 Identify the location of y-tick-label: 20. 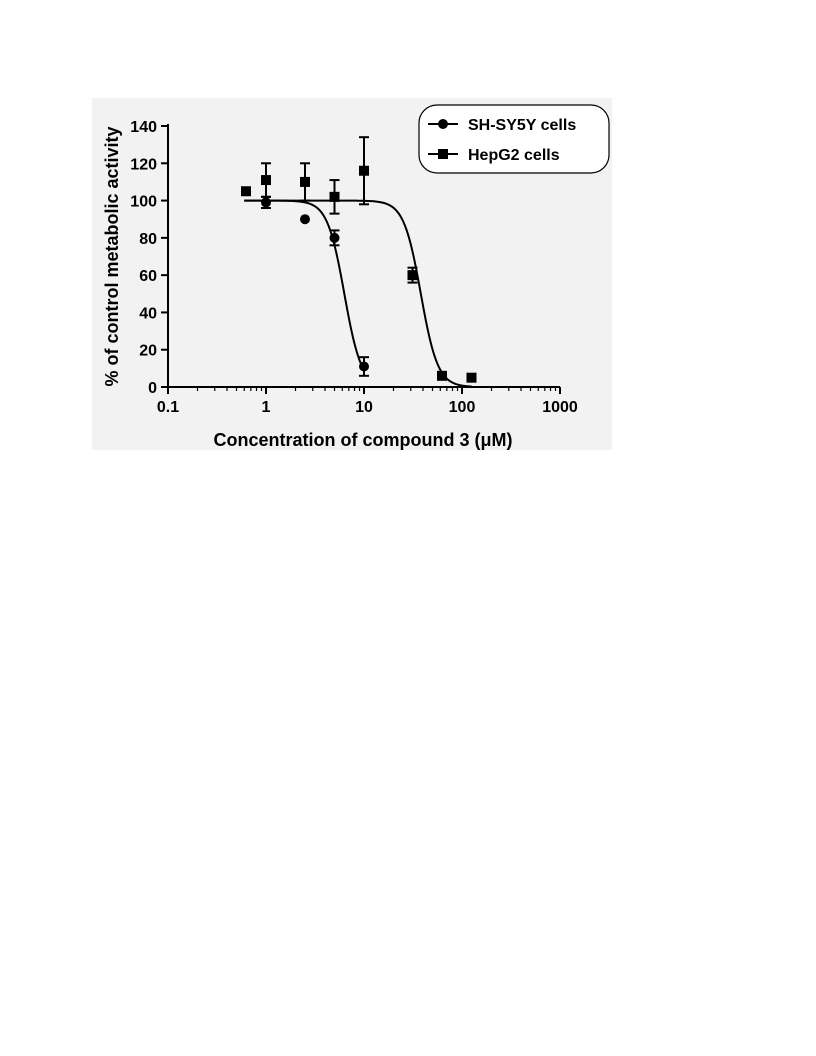
(148, 351).